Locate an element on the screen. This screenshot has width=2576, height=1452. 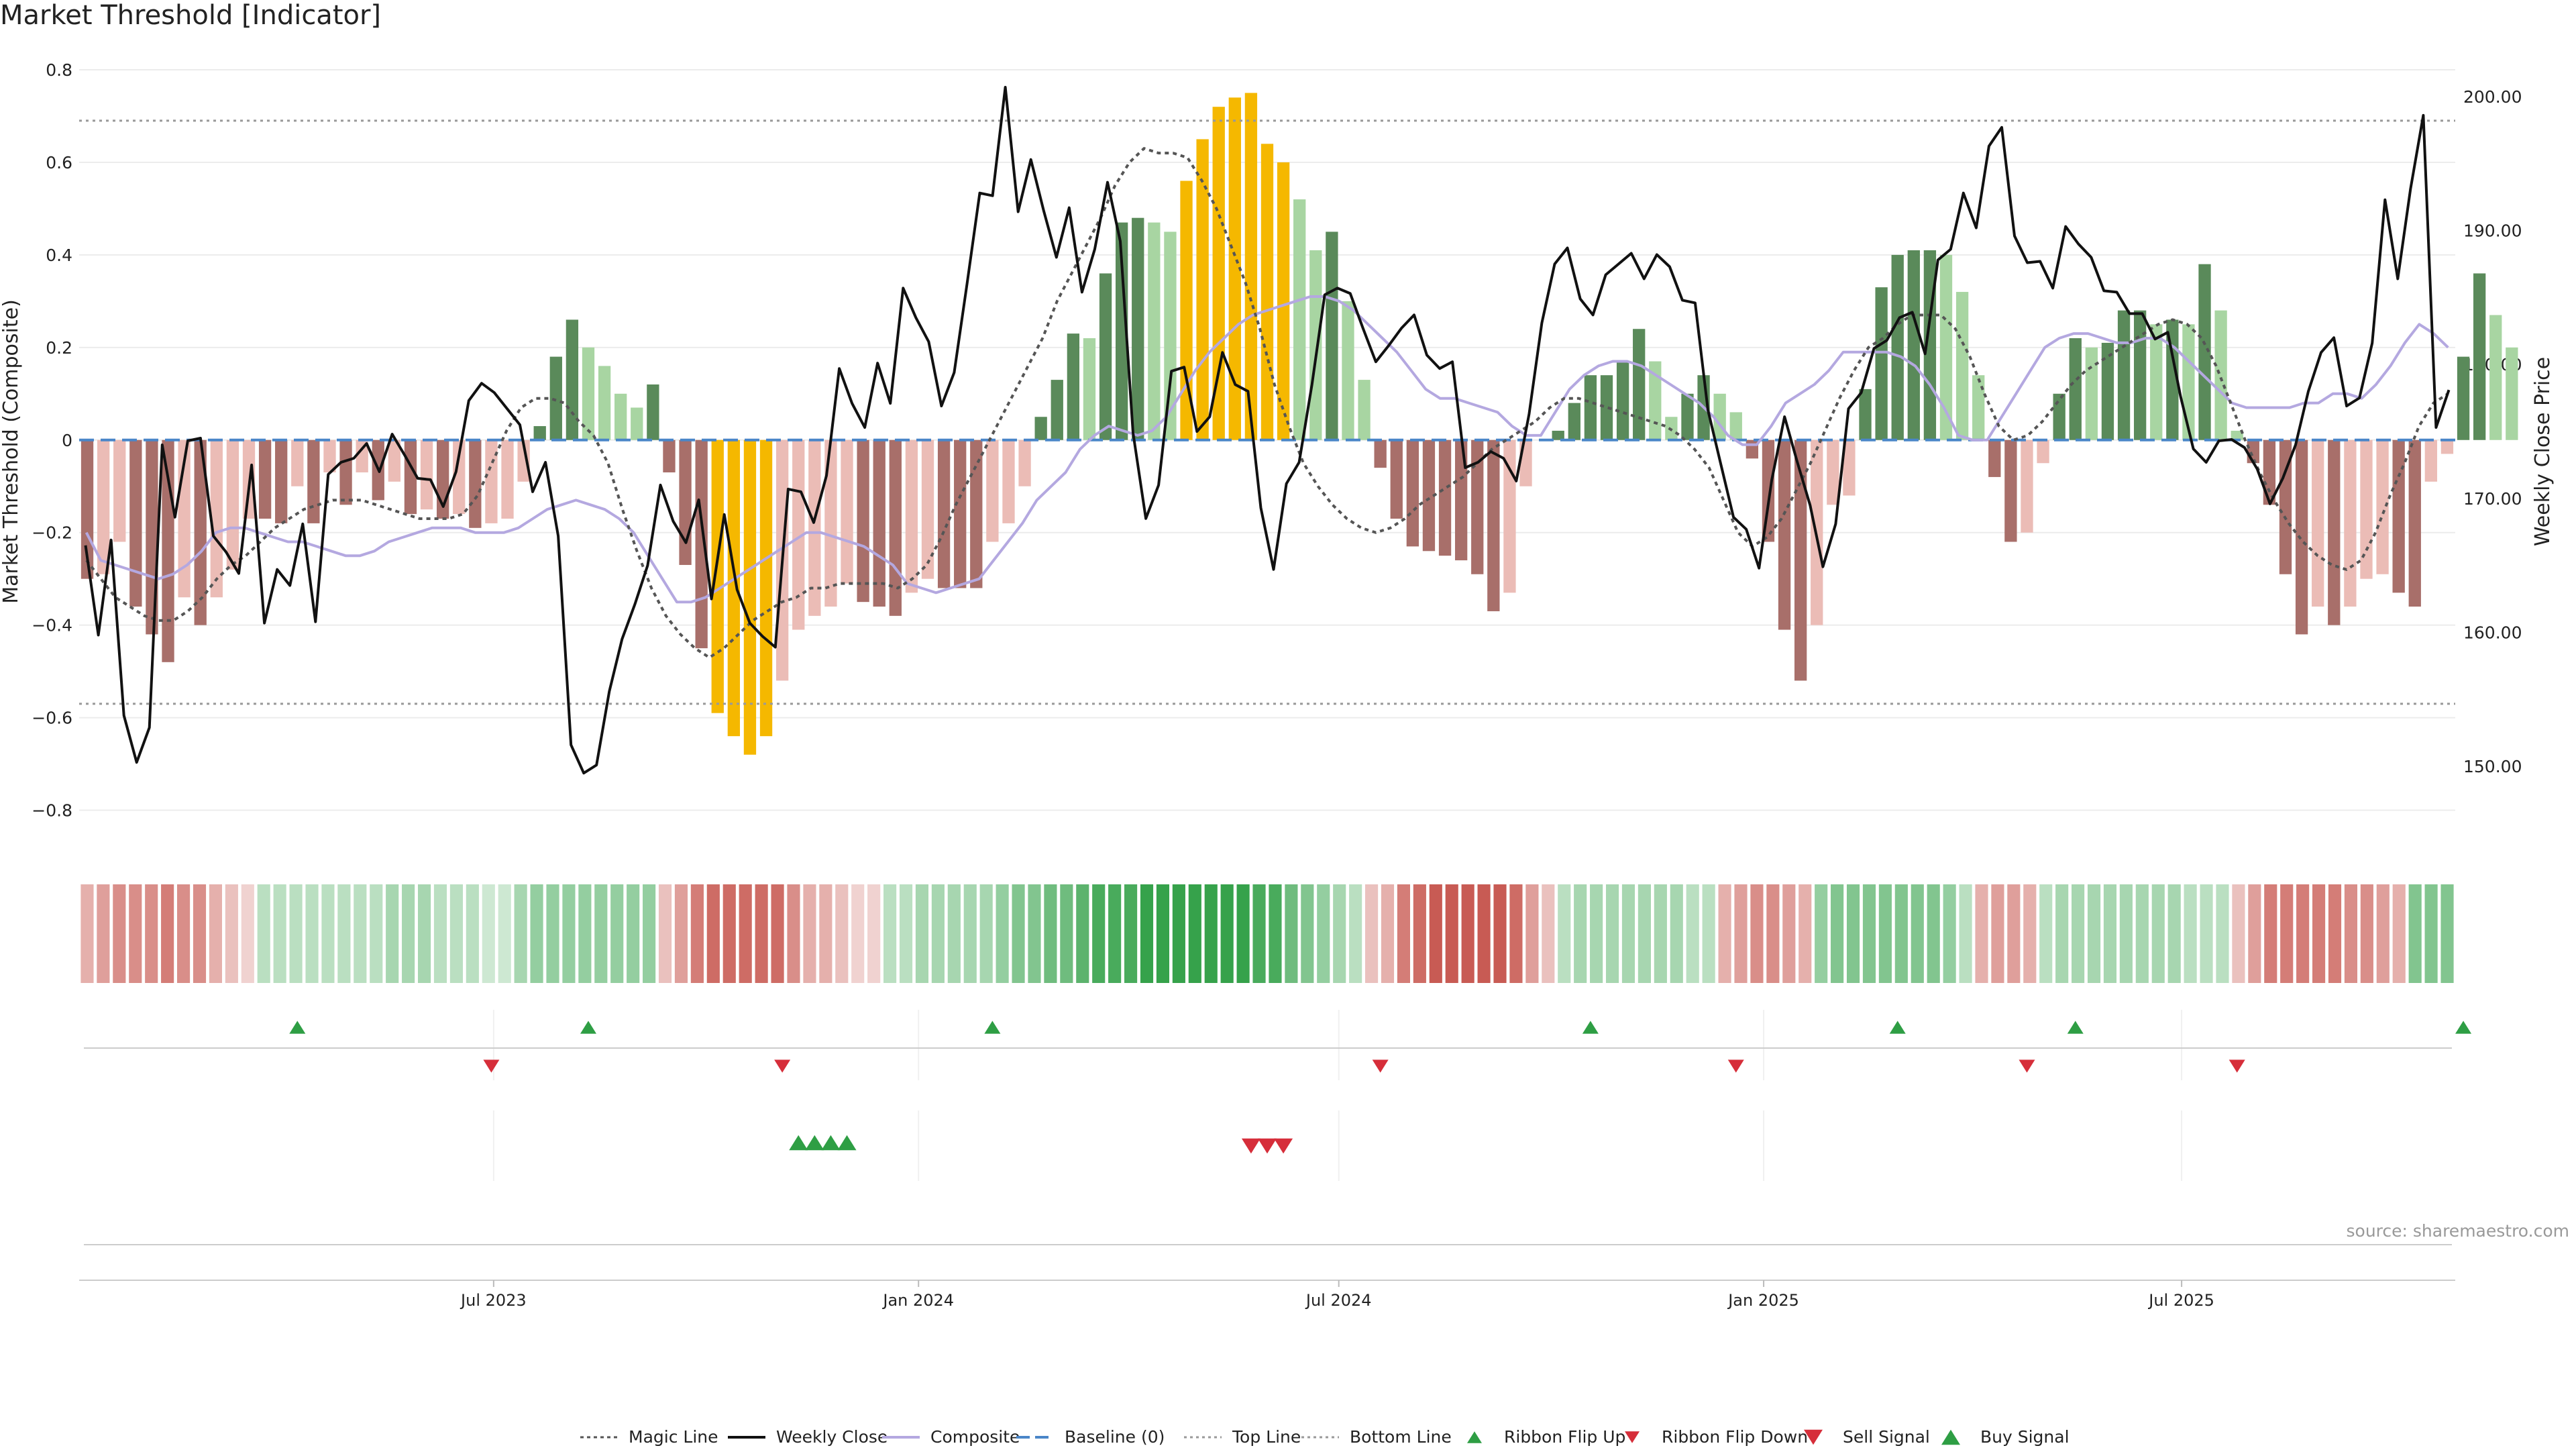
legend-label: Magic Line is located at coordinates (673, 1437).